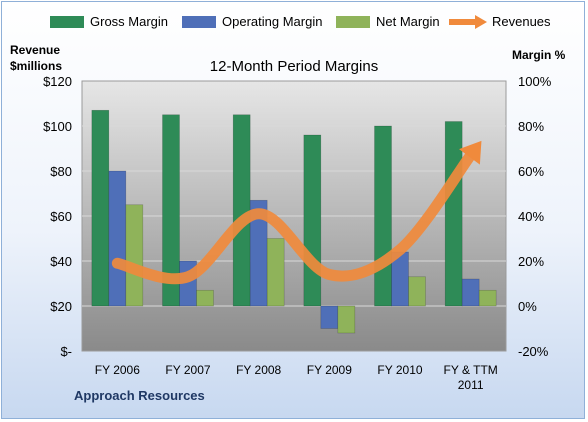  I want to click on x-tick-label: 2011, so click(471, 385).